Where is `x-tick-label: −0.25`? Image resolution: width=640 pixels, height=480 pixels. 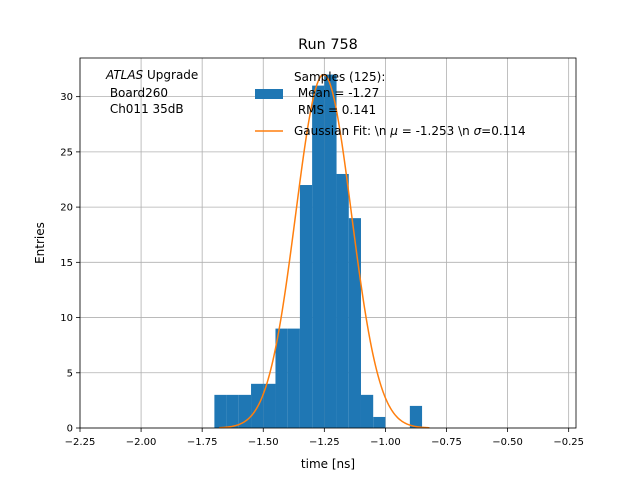
x-tick-label: −0.25 is located at coordinates (568, 442).